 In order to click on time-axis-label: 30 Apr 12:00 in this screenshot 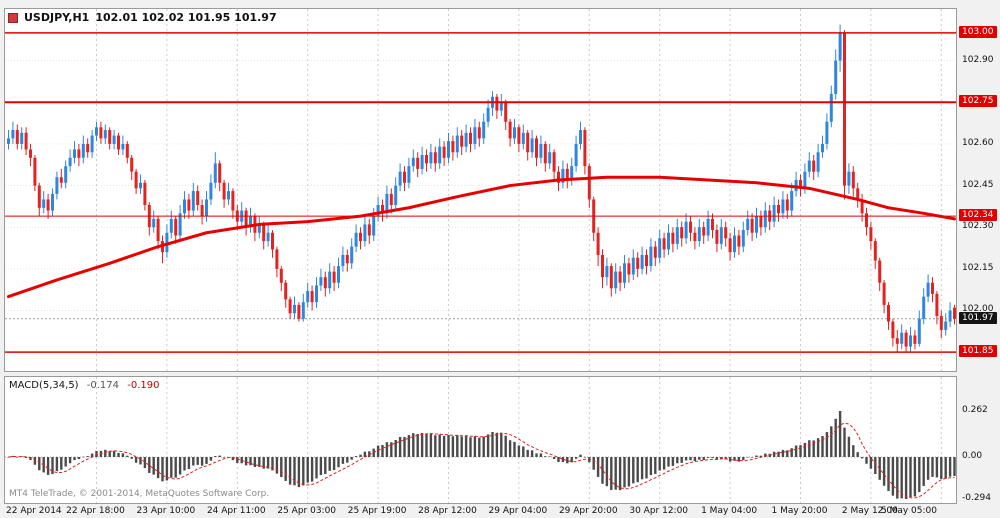, I will do `click(659, 511)`.